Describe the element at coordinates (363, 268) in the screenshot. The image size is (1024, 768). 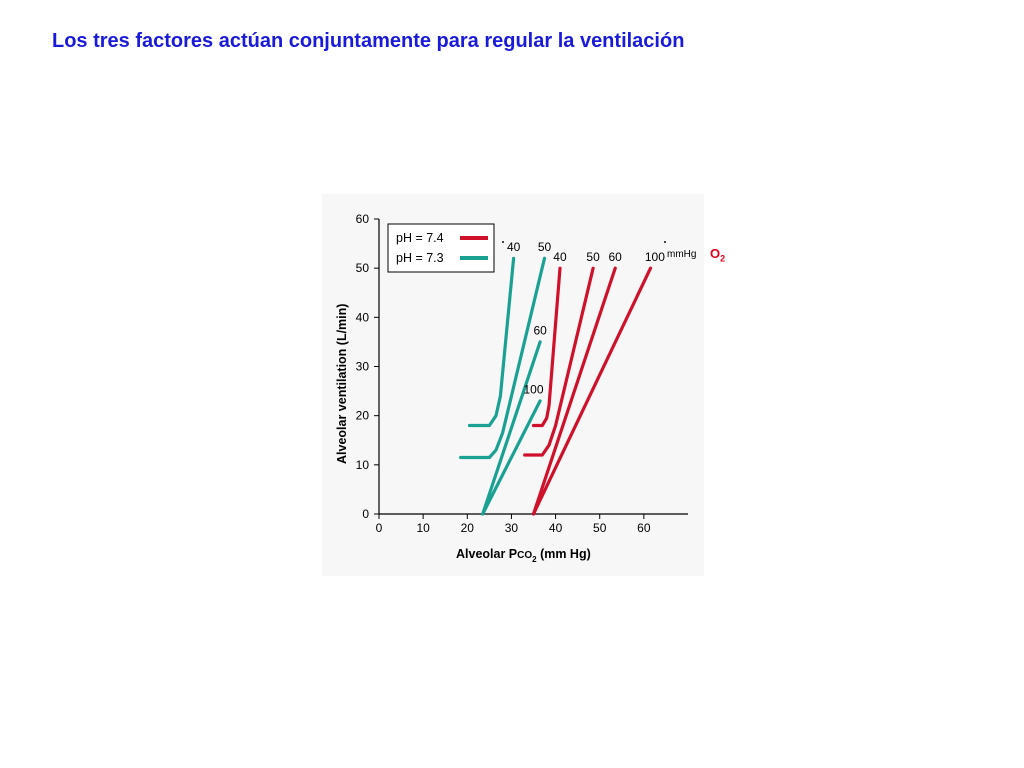
I see `y-tick-label: 50` at that location.